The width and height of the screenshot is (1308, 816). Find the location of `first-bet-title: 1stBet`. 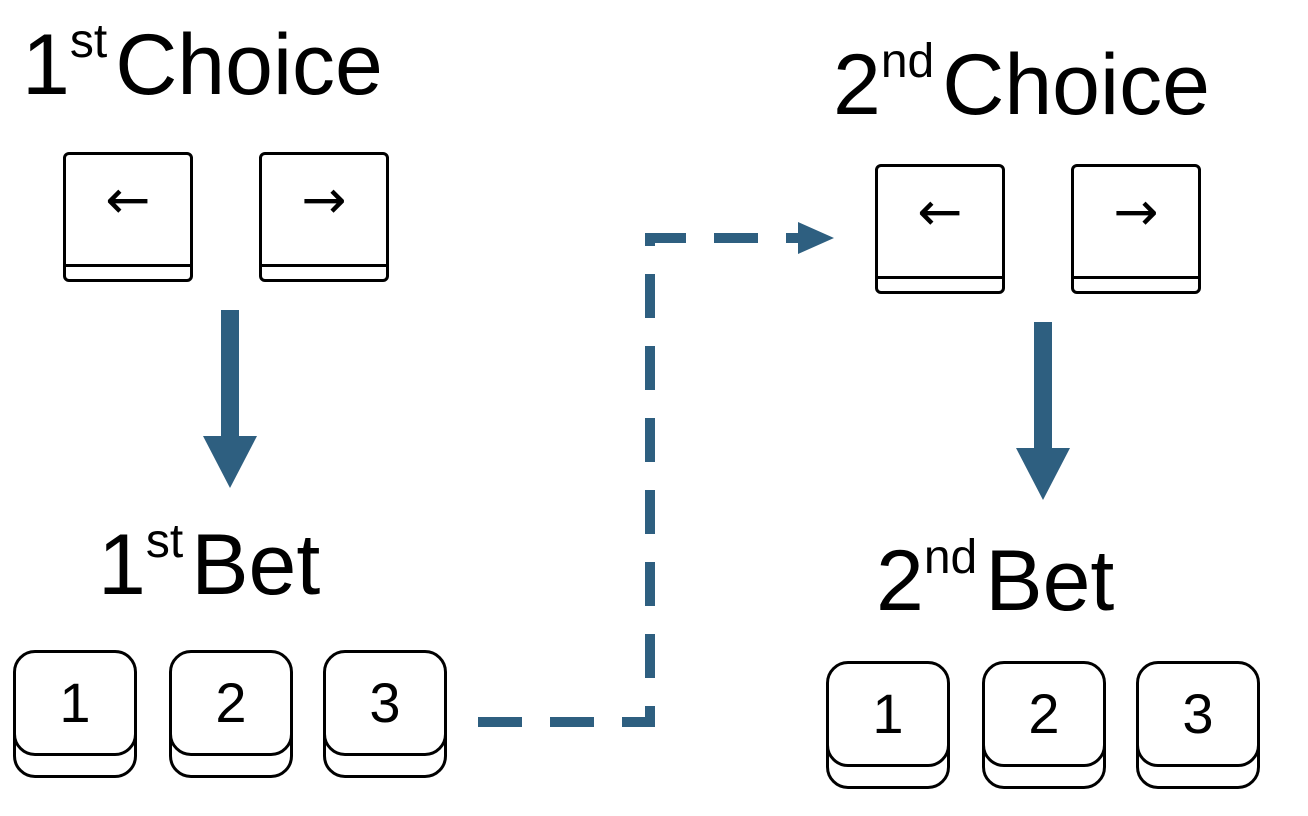

first-bet-title: 1stBet is located at coordinates (209, 563).